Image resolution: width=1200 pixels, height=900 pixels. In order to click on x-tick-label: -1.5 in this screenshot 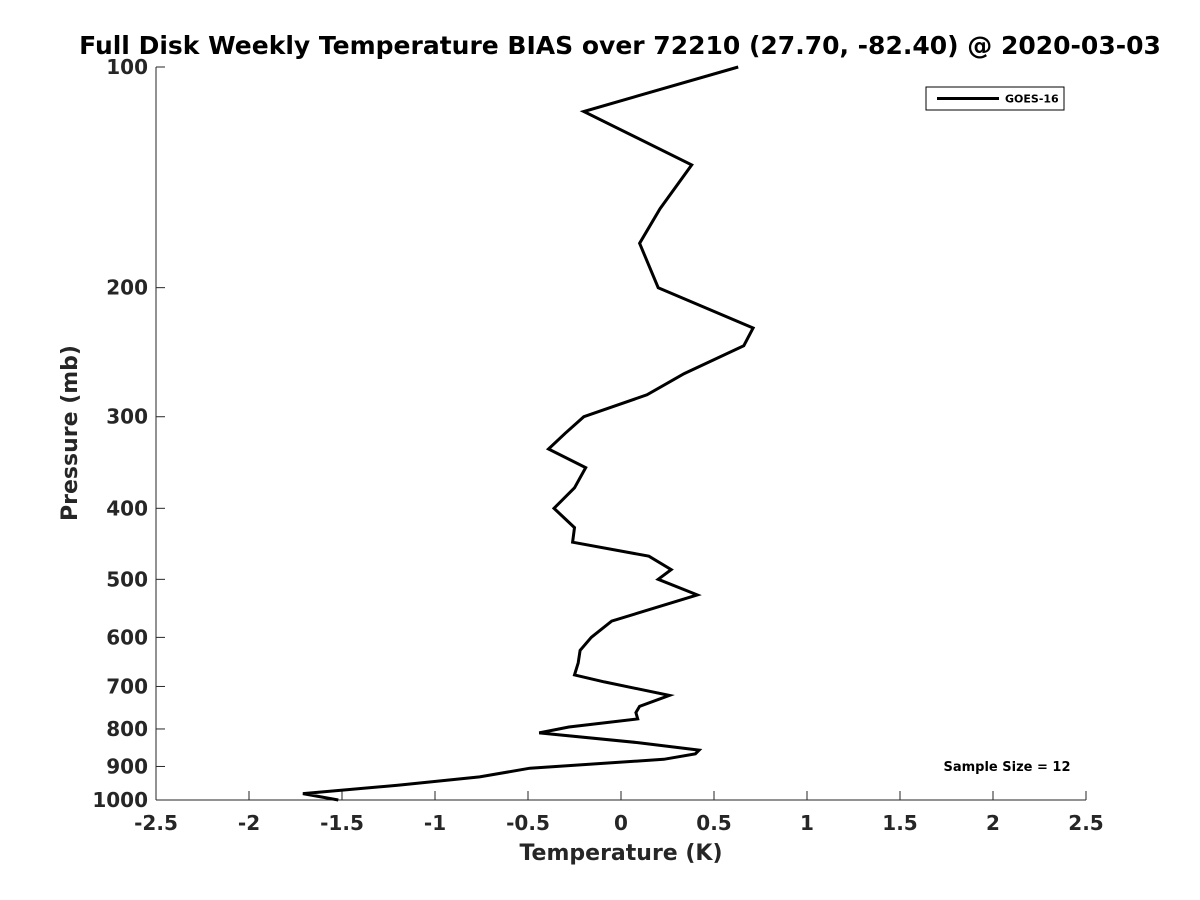, I will do `click(342, 823)`.